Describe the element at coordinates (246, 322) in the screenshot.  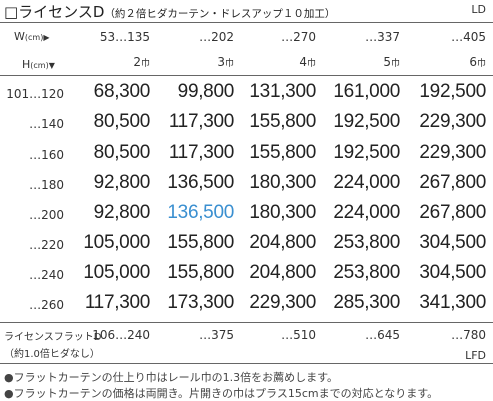
I see `table-bottom-rule` at that location.